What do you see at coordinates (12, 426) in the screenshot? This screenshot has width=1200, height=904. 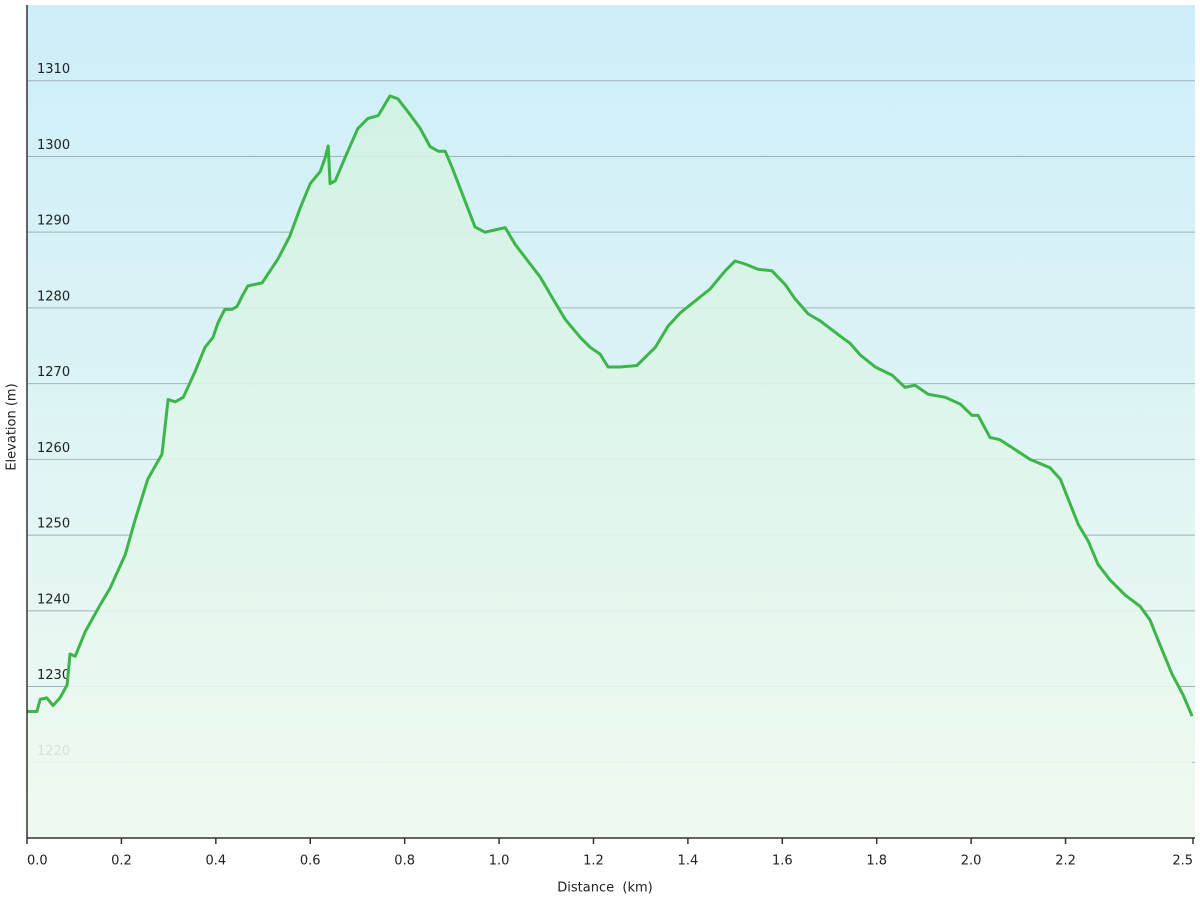 I see `y-axis-label: Elevation (m)` at bounding box center [12, 426].